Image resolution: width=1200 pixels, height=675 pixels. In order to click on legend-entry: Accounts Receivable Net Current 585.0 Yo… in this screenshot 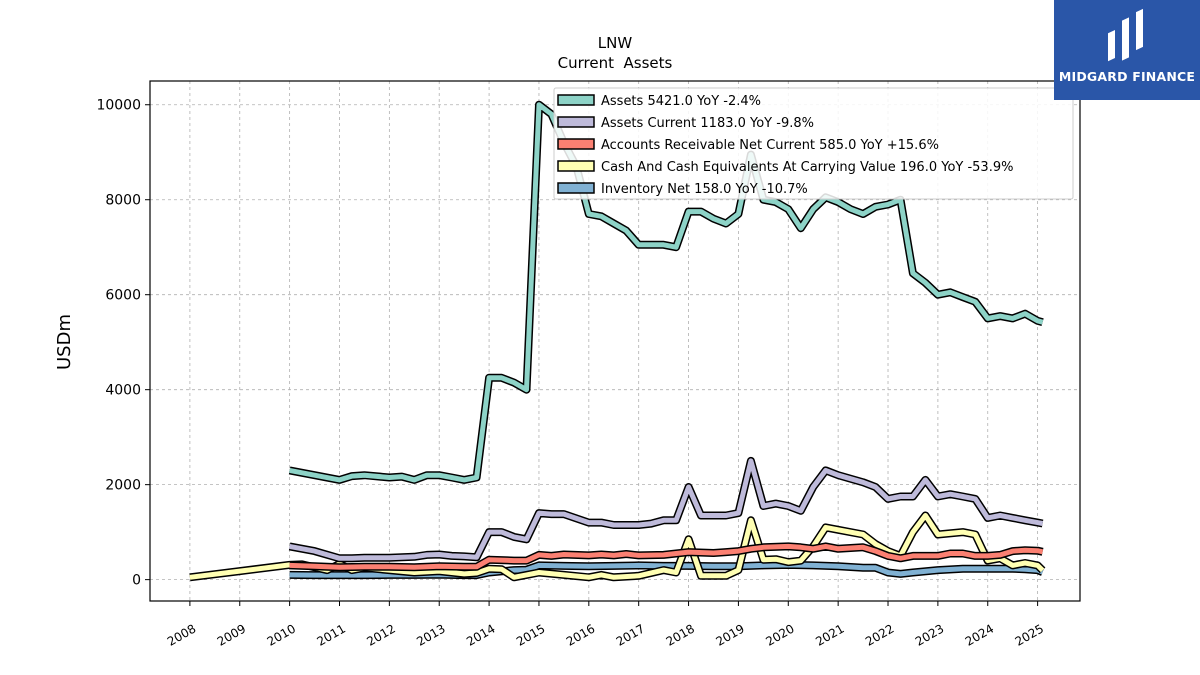, I will do `click(770, 145)`.